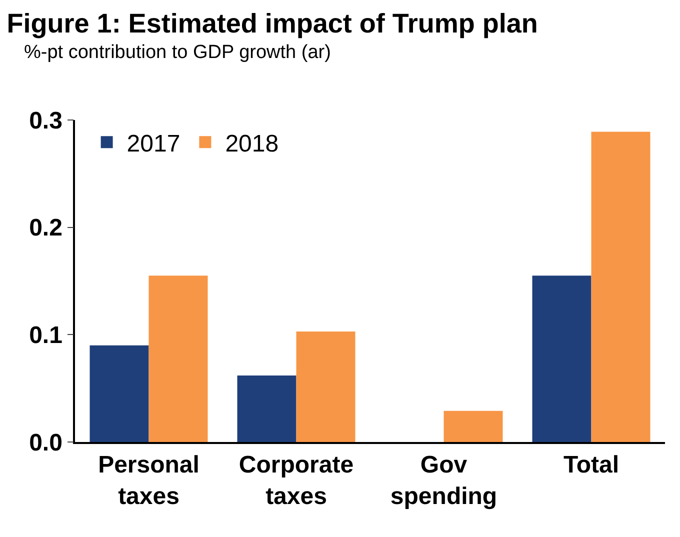  I want to click on chart-title: Figure 1: Estimated impact of Trump plan, so click(272, 23).